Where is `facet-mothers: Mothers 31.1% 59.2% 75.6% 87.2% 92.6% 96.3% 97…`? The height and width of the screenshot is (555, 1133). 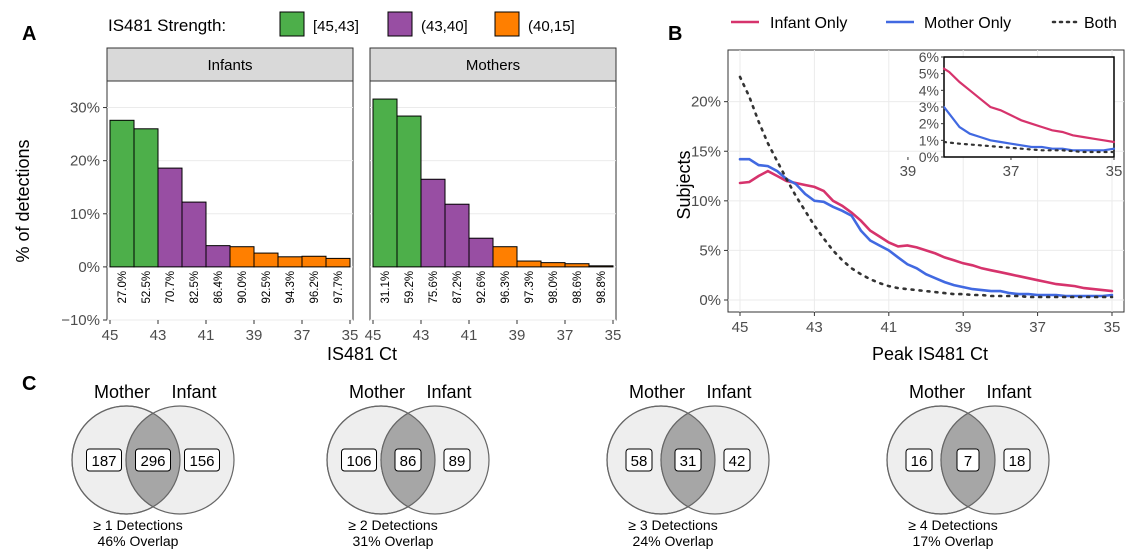 facet-mothers: Mothers 31.1% 59.2% 75.6% 87.2% 92.6% 96.3% 97… is located at coordinates (493, 195).